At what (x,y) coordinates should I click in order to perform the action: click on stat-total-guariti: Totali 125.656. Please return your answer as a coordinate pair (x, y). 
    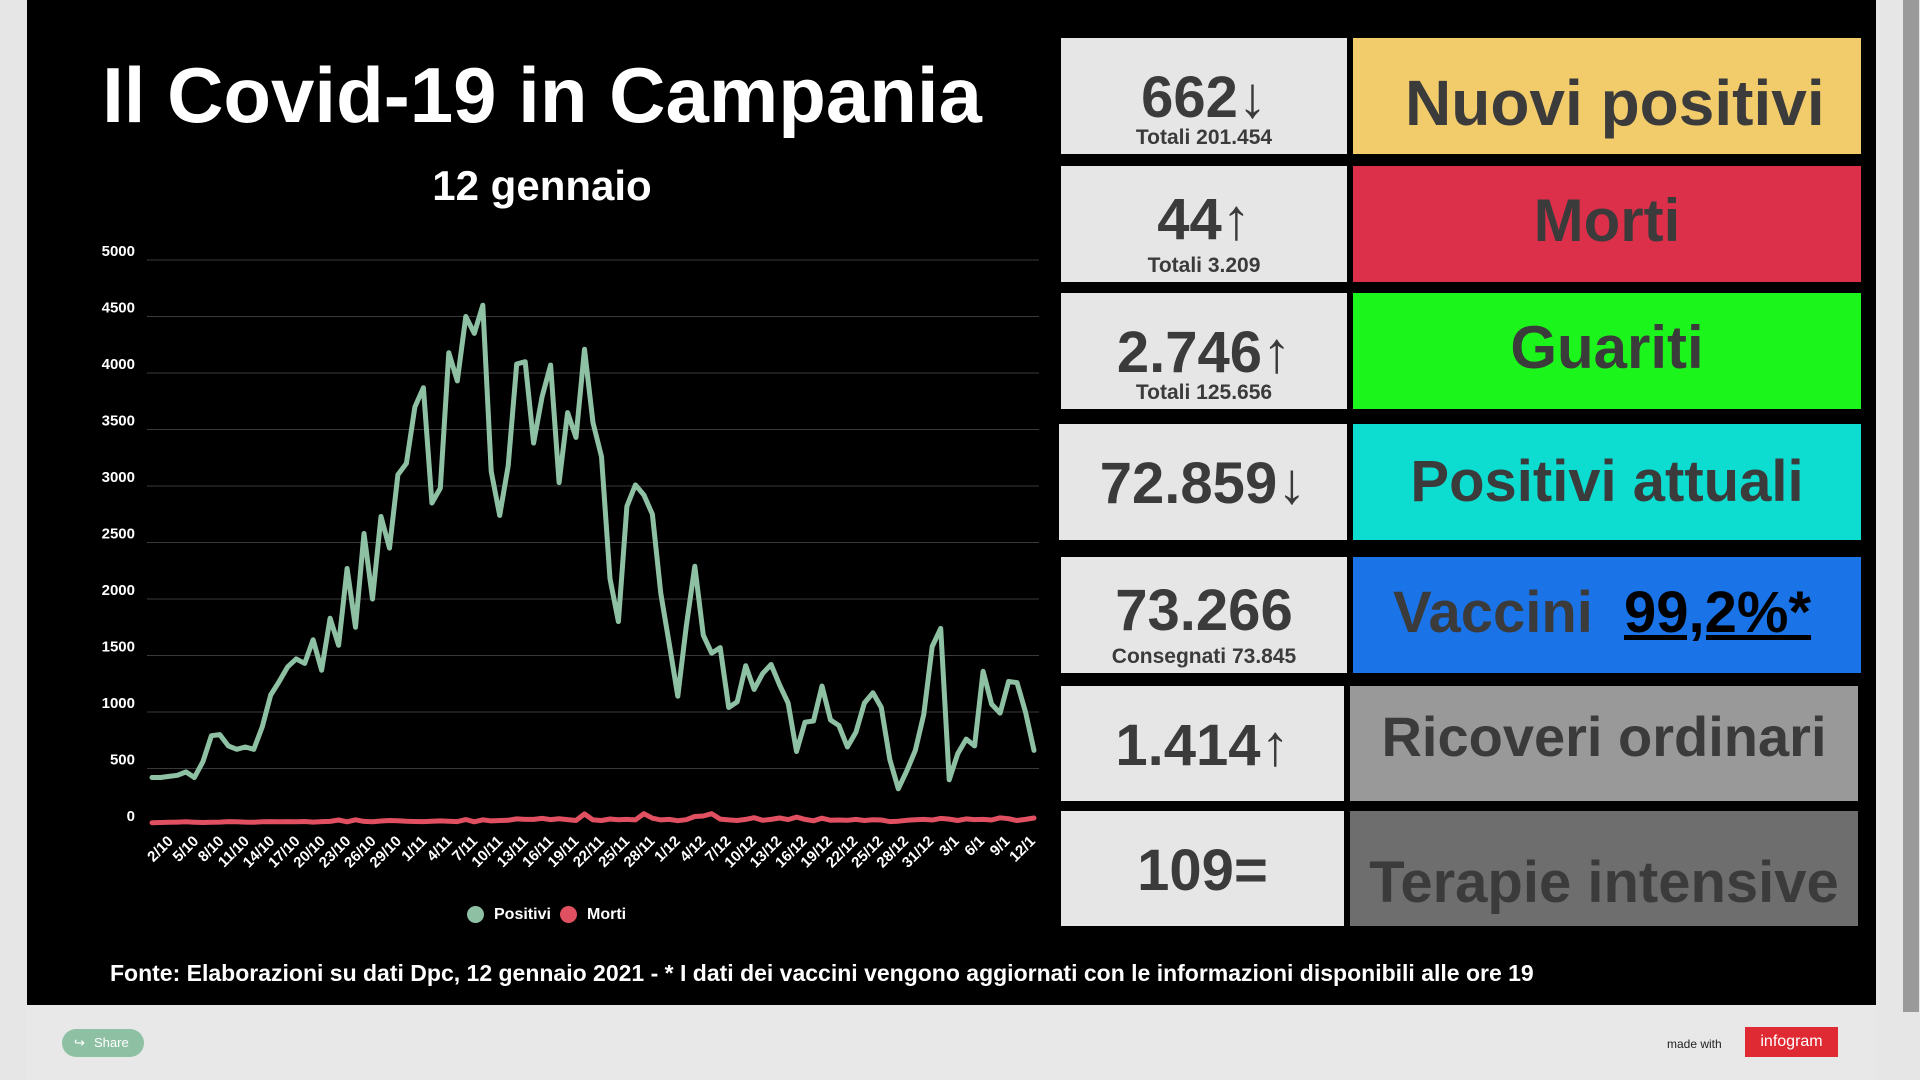
    Looking at the image, I should click on (1204, 392).